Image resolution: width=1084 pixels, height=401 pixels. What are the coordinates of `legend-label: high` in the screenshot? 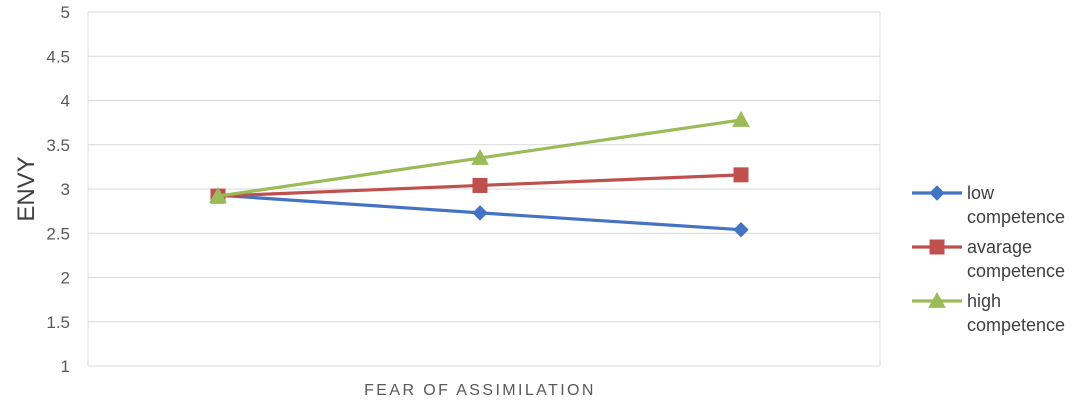 It's located at (984, 301).